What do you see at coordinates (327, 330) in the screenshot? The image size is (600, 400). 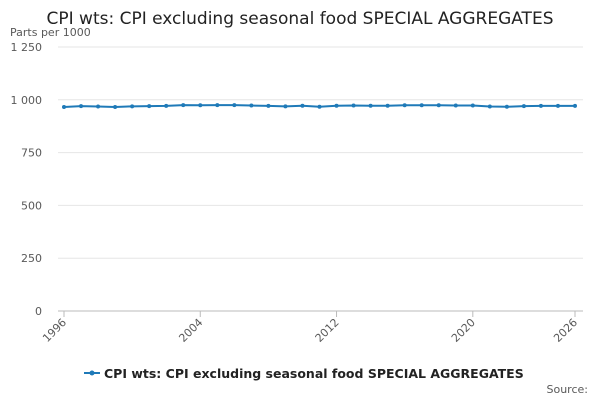 I see `x-tick-label: 2012` at bounding box center [327, 330].